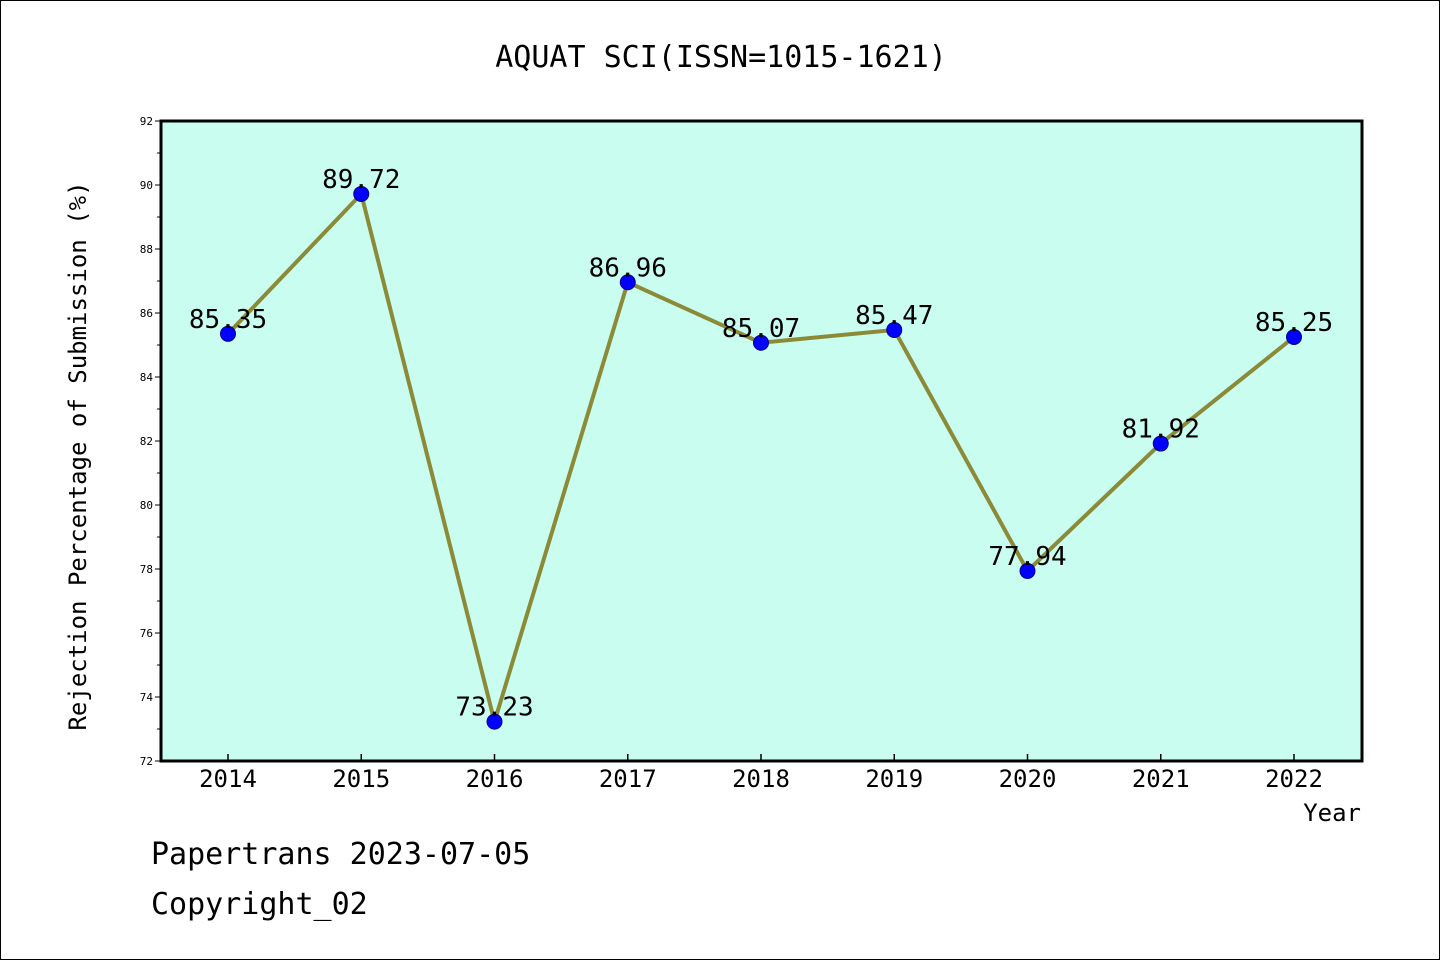 The width and height of the screenshot is (1440, 961). Describe the element at coordinates (1294, 779) in the screenshot. I see `x-tick-label: 2022` at that location.